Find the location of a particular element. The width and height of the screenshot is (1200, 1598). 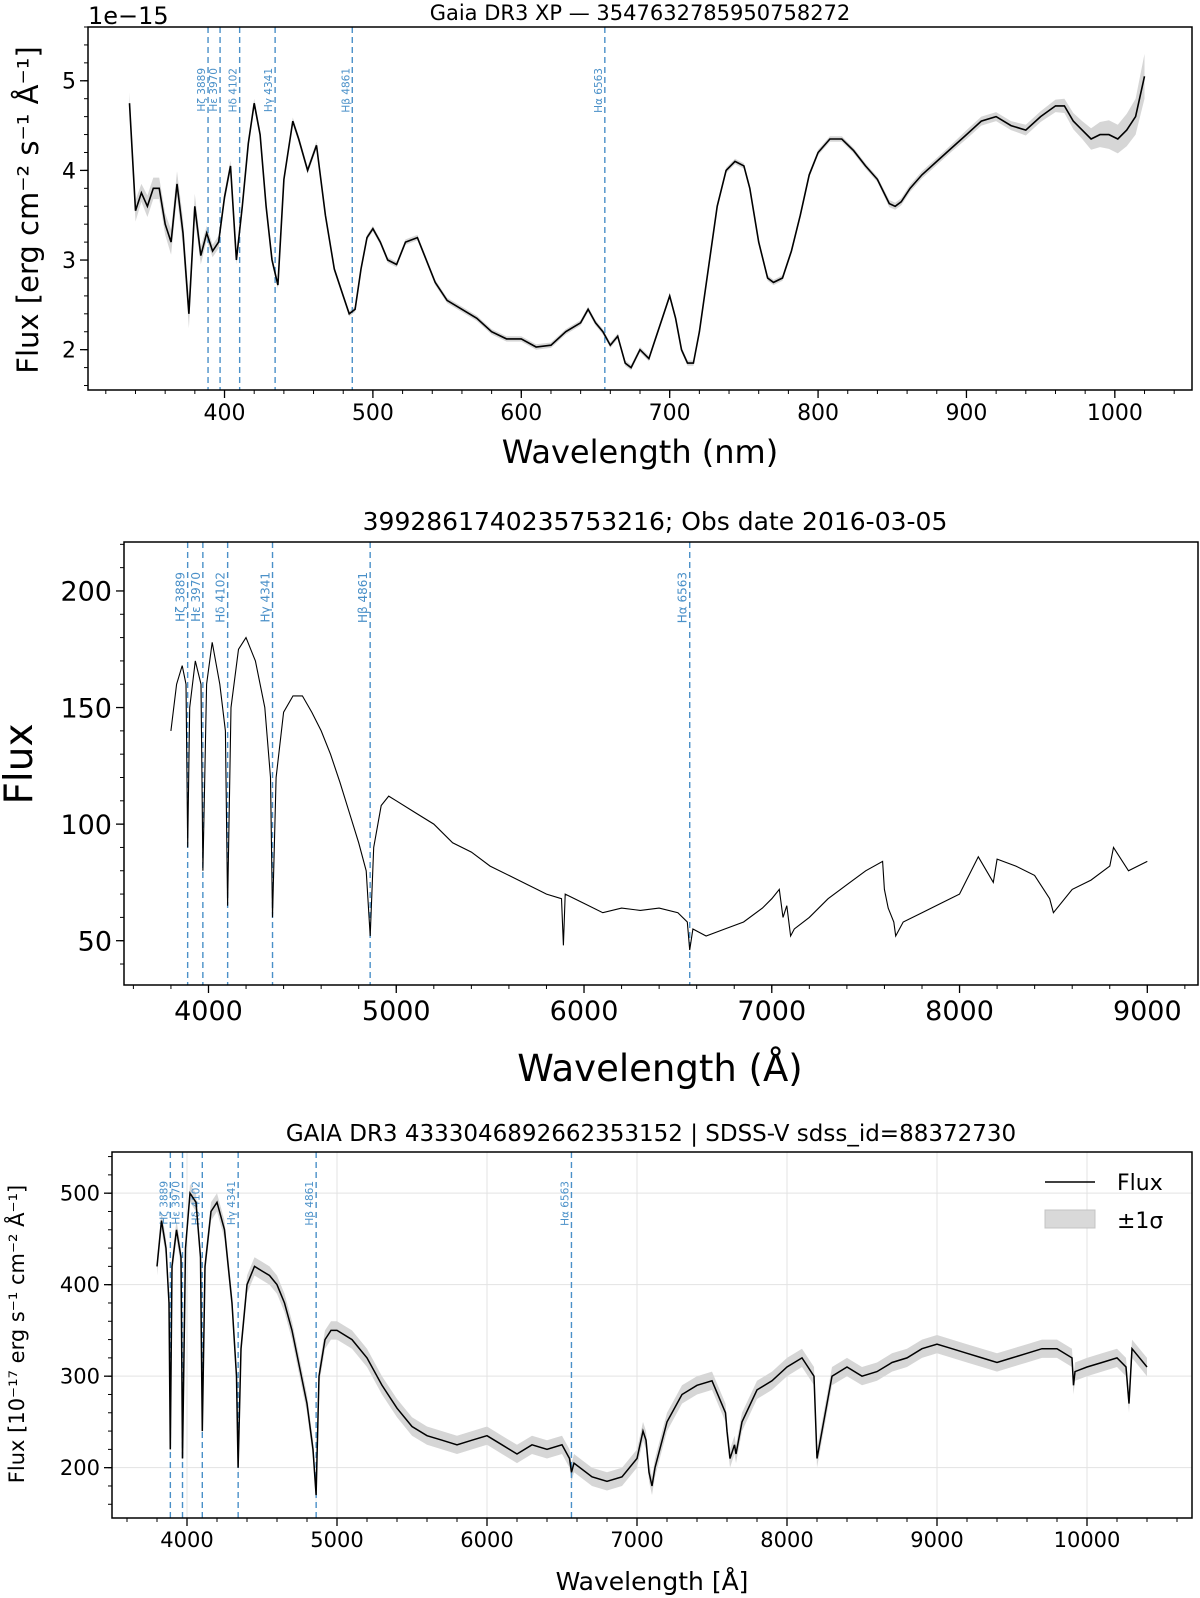

y-tick-label-3: 200 is located at coordinates (86, 592).